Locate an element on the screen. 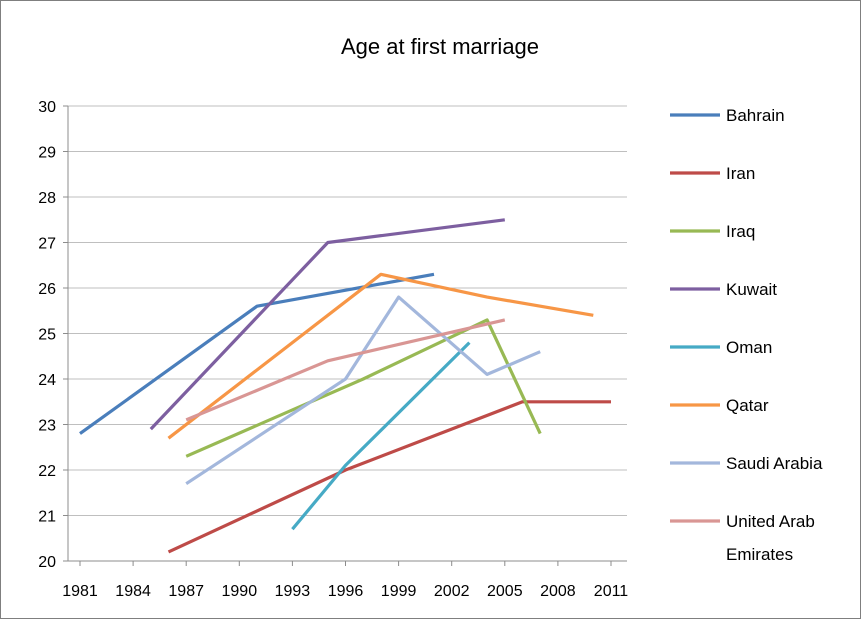 The image size is (861, 619). y-tick-label: 29 is located at coordinates (47, 153).